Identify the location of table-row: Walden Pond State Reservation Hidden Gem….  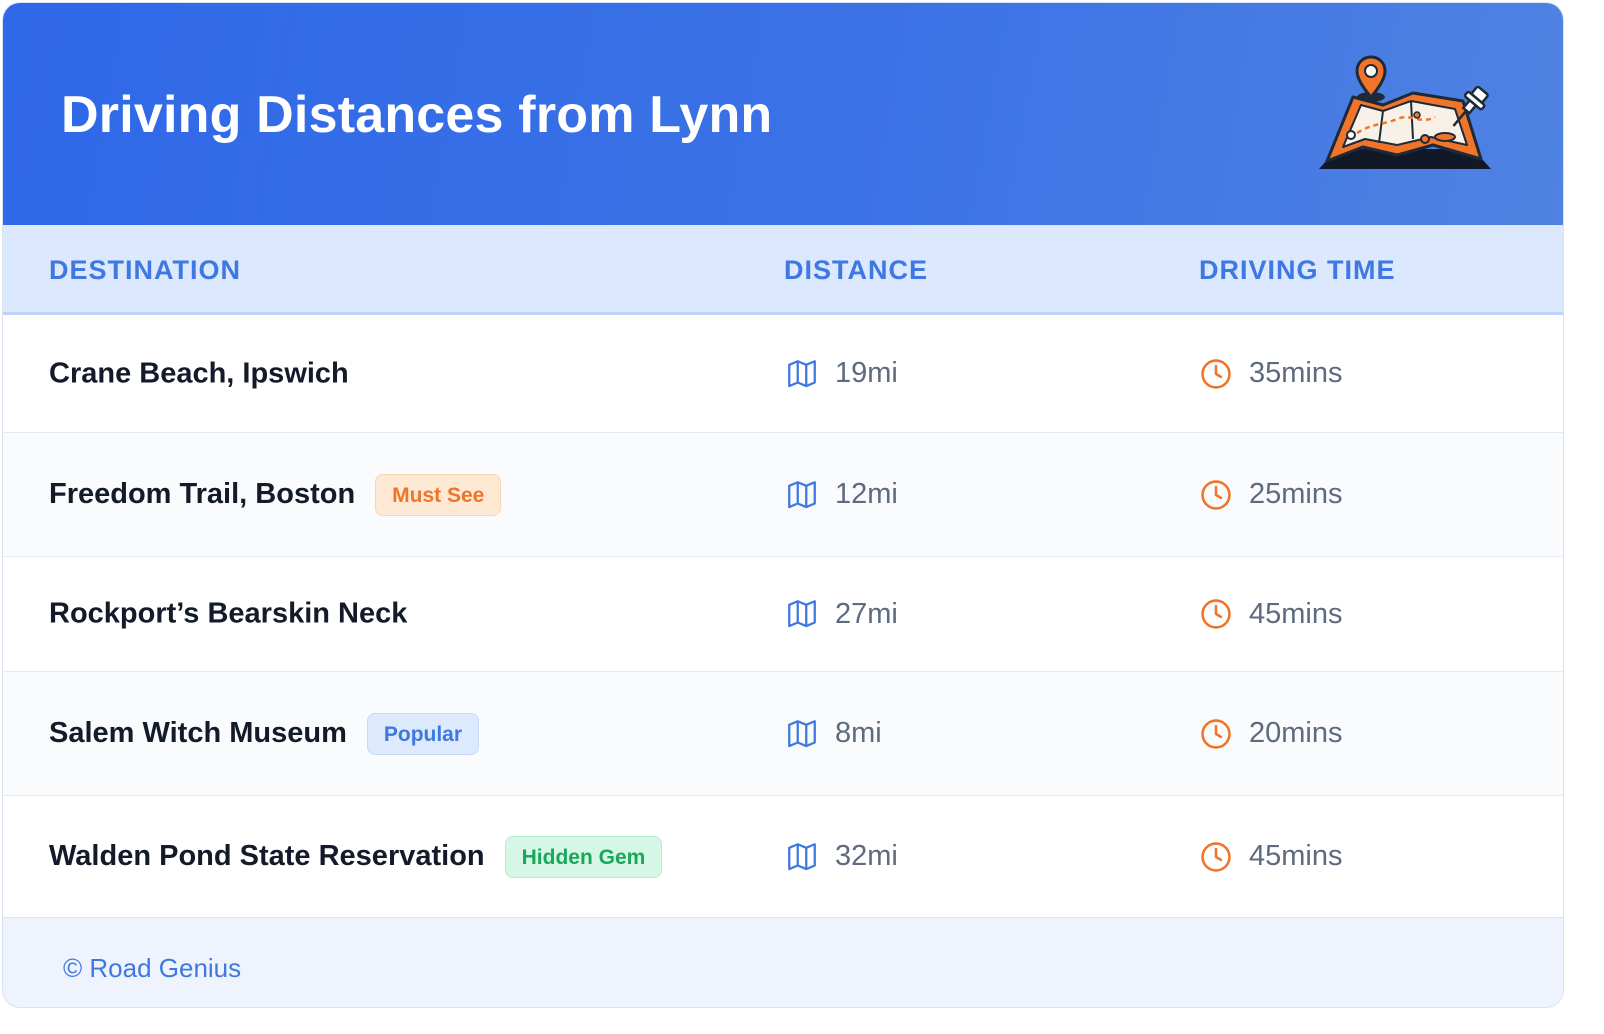
(783, 856).